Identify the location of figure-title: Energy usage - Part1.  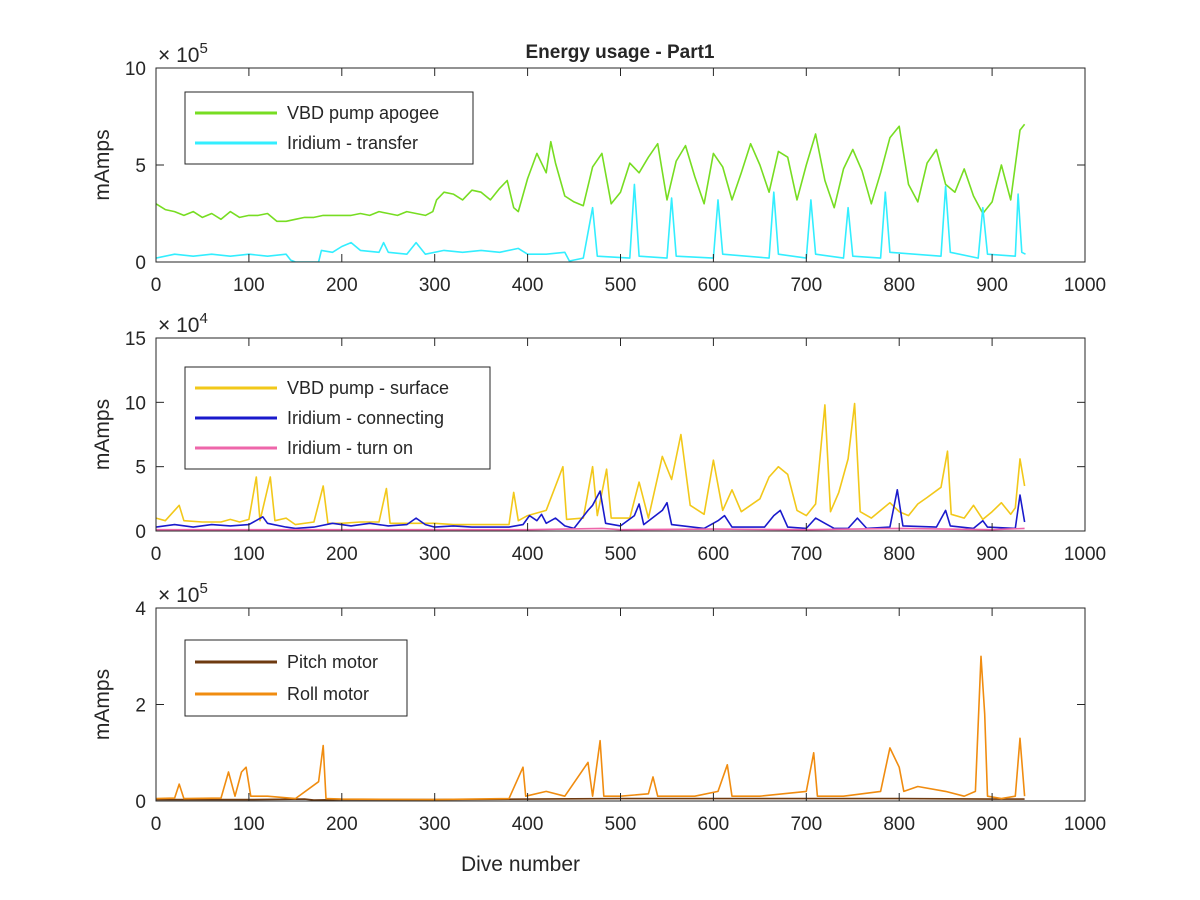
(619, 52).